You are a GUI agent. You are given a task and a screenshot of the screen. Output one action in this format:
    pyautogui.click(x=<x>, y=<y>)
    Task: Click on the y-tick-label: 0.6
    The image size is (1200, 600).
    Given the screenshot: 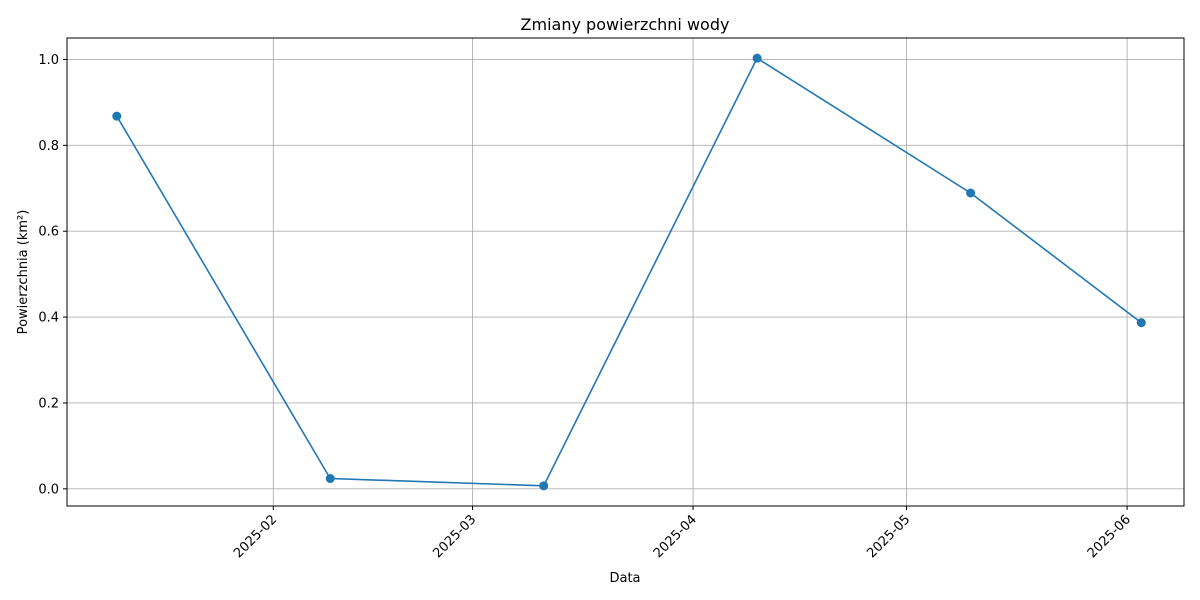 What is the action you would take?
    pyautogui.click(x=48, y=232)
    